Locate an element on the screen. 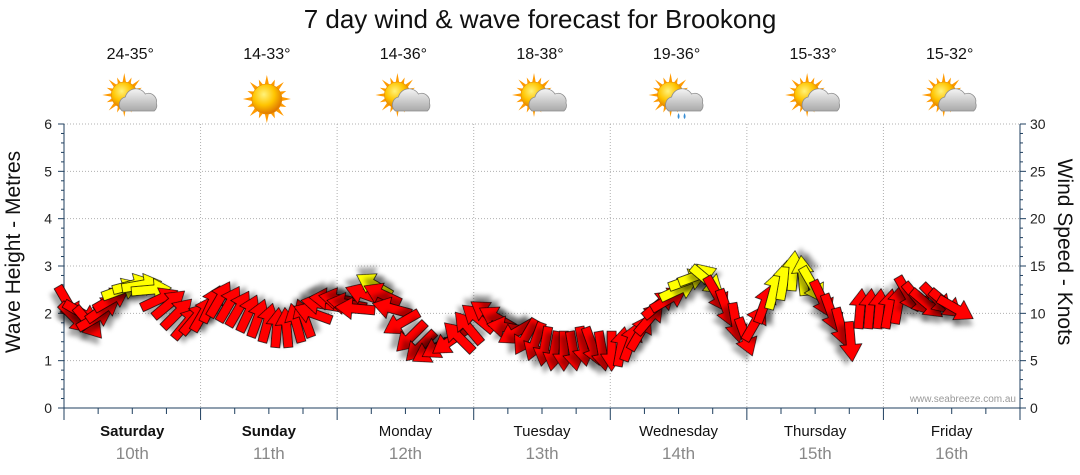 Image resolution: width=1080 pixels, height=475 pixels. showers-icon is located at coordinates (676, 96).